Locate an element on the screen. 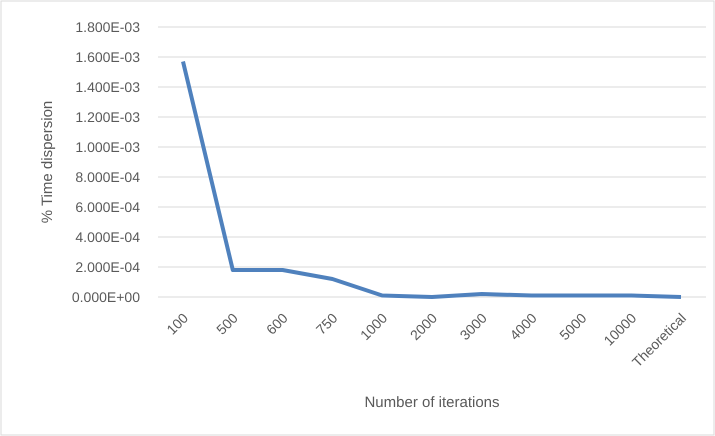 The height and width of the screenshot is (436, 715). y-tick-label: 0.000E+00 is located at coordinates (106, 296).